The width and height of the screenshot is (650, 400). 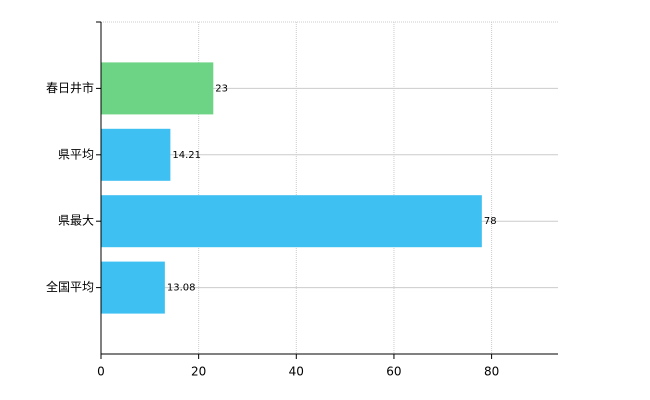 I want to click on x-tick-label: 0, so click(x=101, y=372).